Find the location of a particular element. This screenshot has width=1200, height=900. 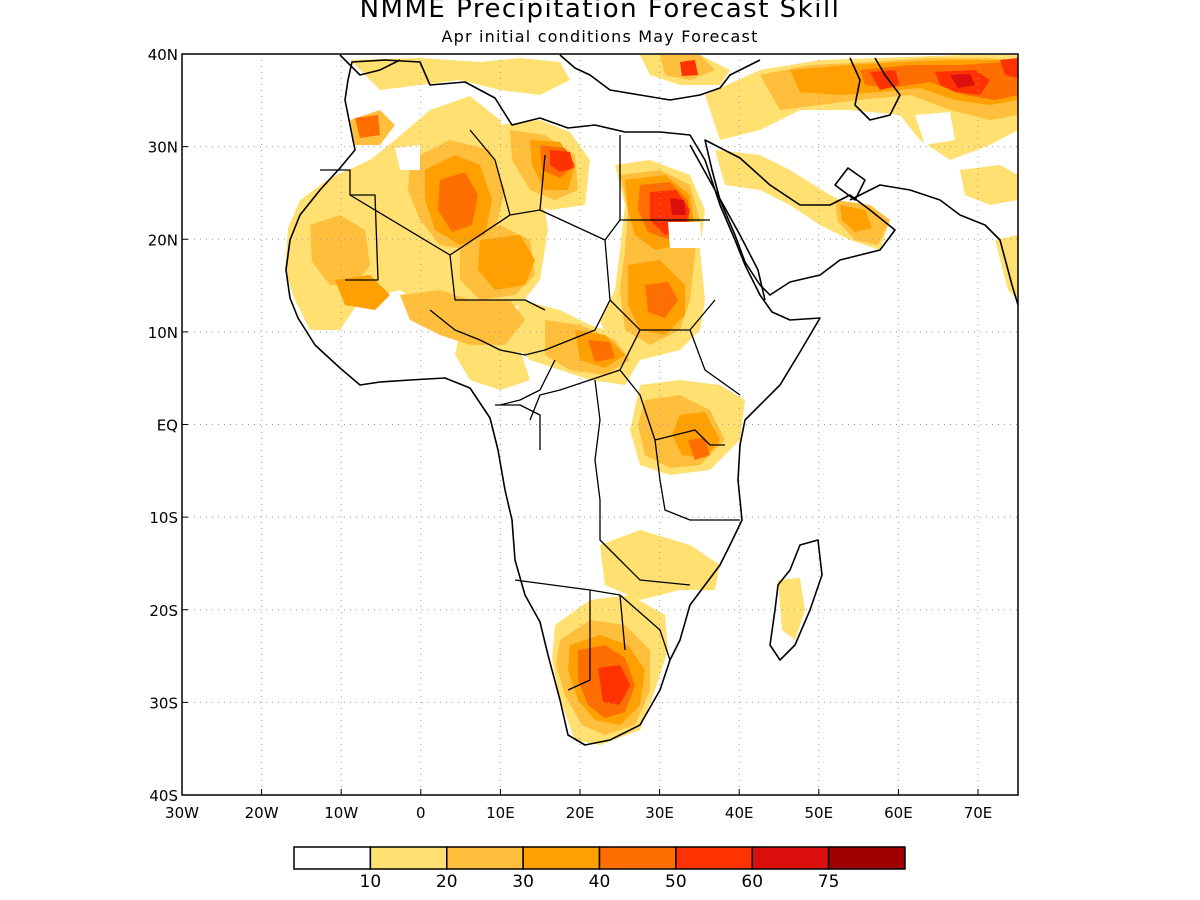

gap-west is located at coordinates (407, 157).